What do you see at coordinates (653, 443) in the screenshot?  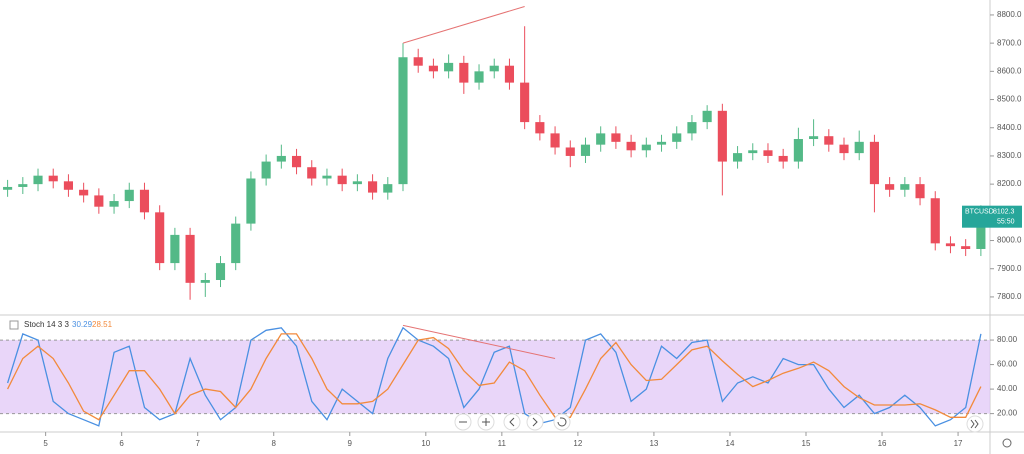 I see `x-tick-label: 13` at bounding box center [653, 443].